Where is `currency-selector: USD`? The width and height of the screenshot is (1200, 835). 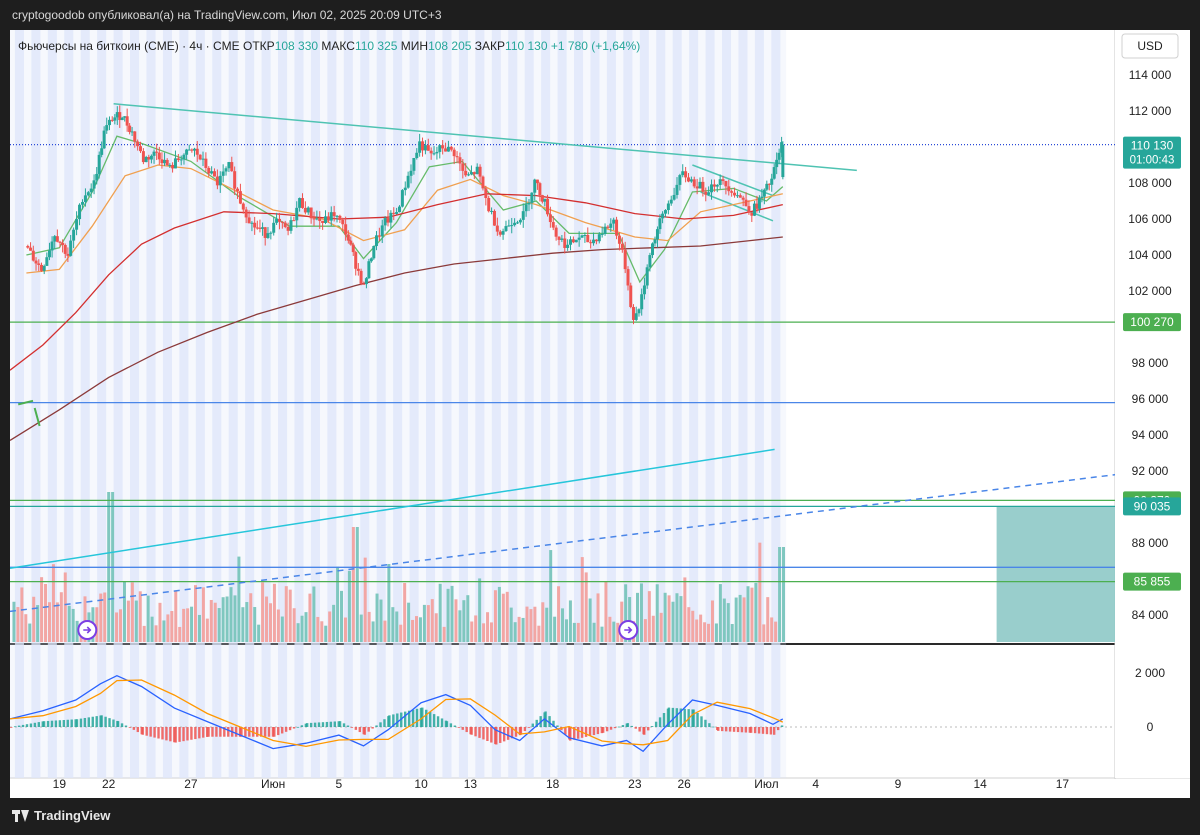 currency-selector: USD is located at coordinates (1150, 46).